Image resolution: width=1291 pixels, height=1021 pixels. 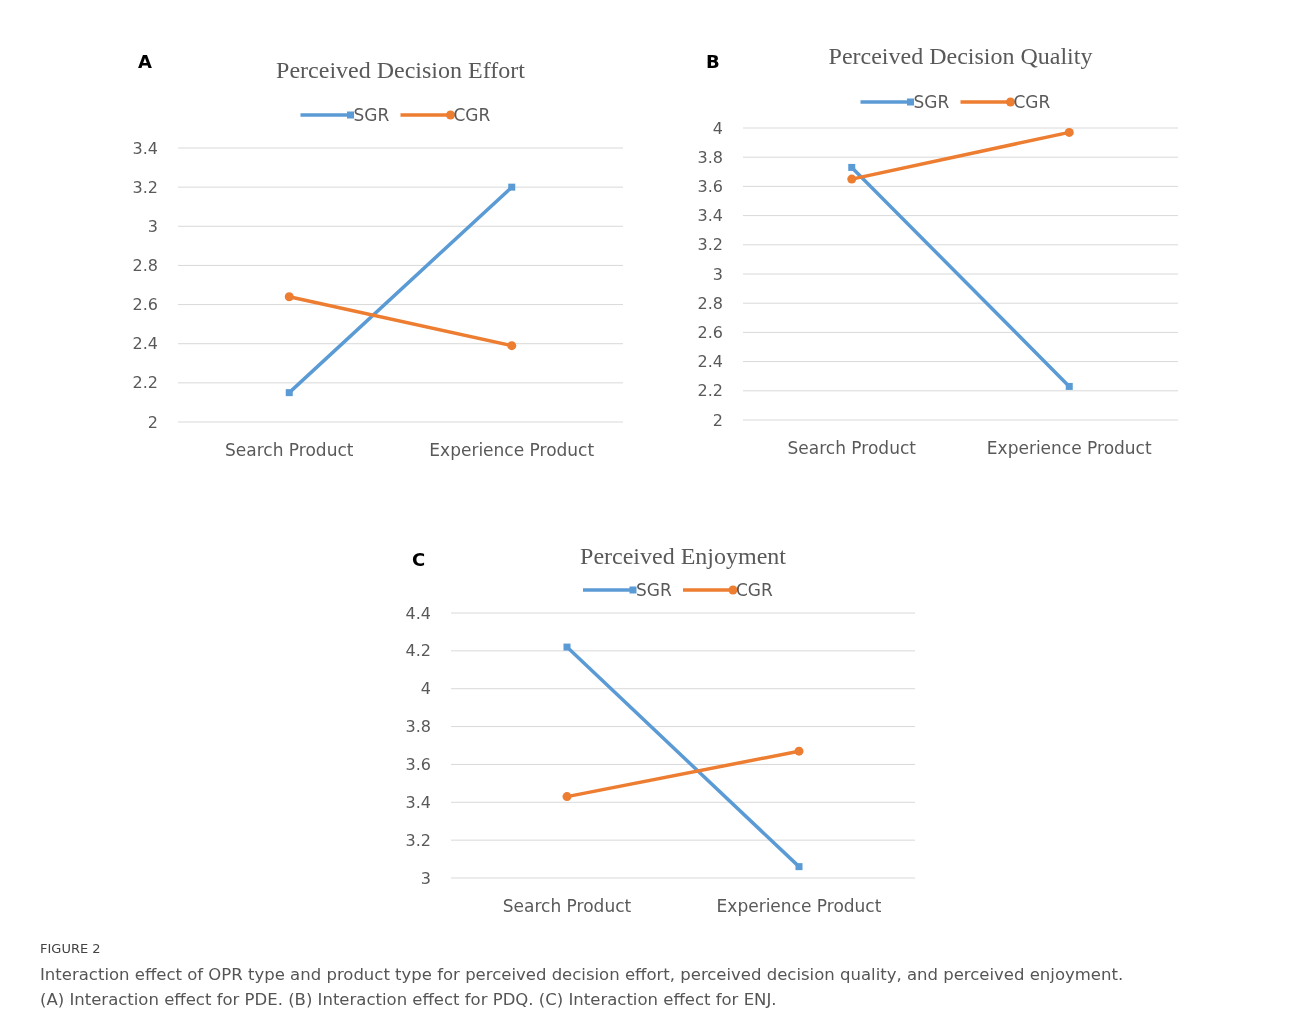 What do you see at coordinates (70, 948) in the screenshot?
I see `caption: FIGURE 2` at bounding box center [70, 948].